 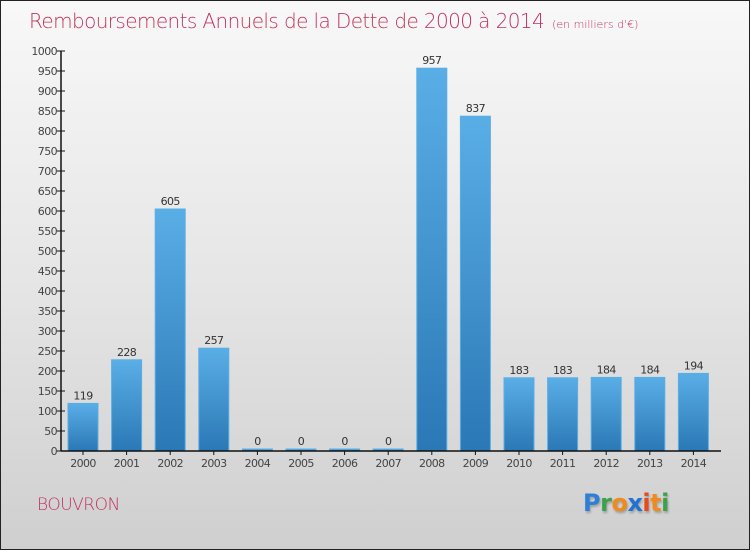 What do you see at coordinates (592, 503) in the screenshot?
I see `logo-letter: P` at bounding box center [592, 503].